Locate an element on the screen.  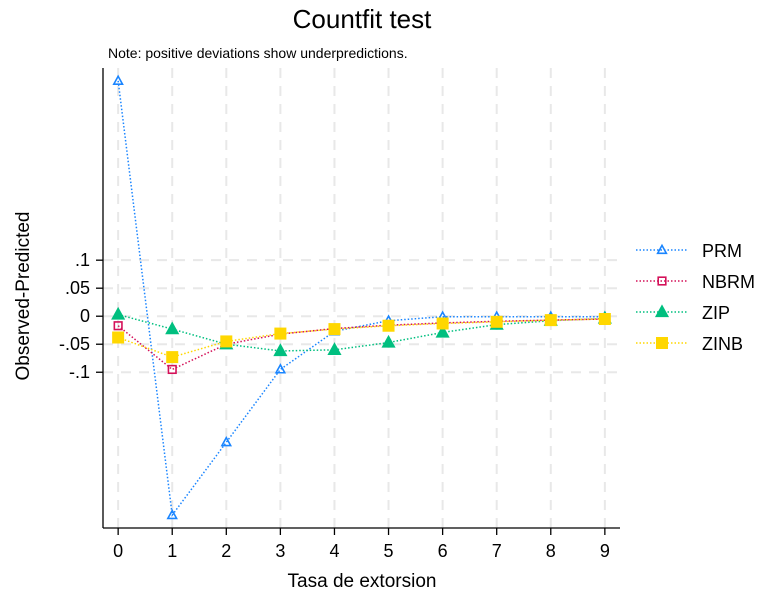
x-tick-label: 9 is located at coordinates (605, 551).